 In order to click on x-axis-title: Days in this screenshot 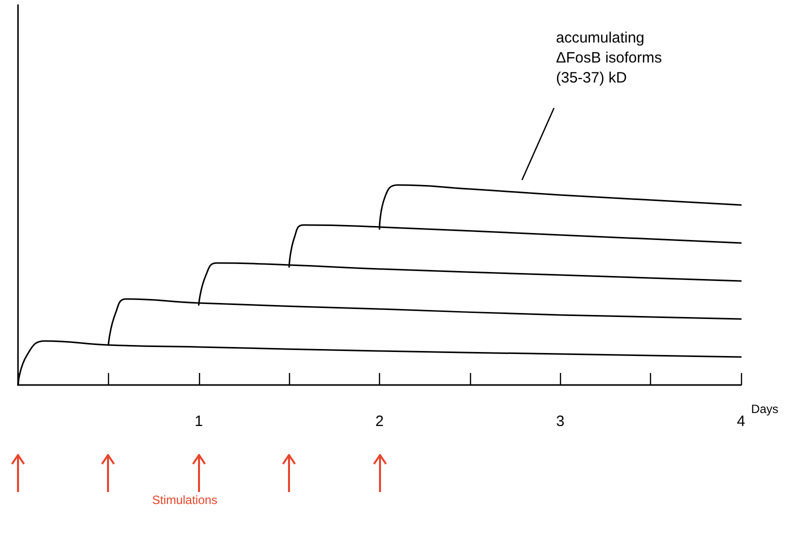, I will do `click(764, 409)`.